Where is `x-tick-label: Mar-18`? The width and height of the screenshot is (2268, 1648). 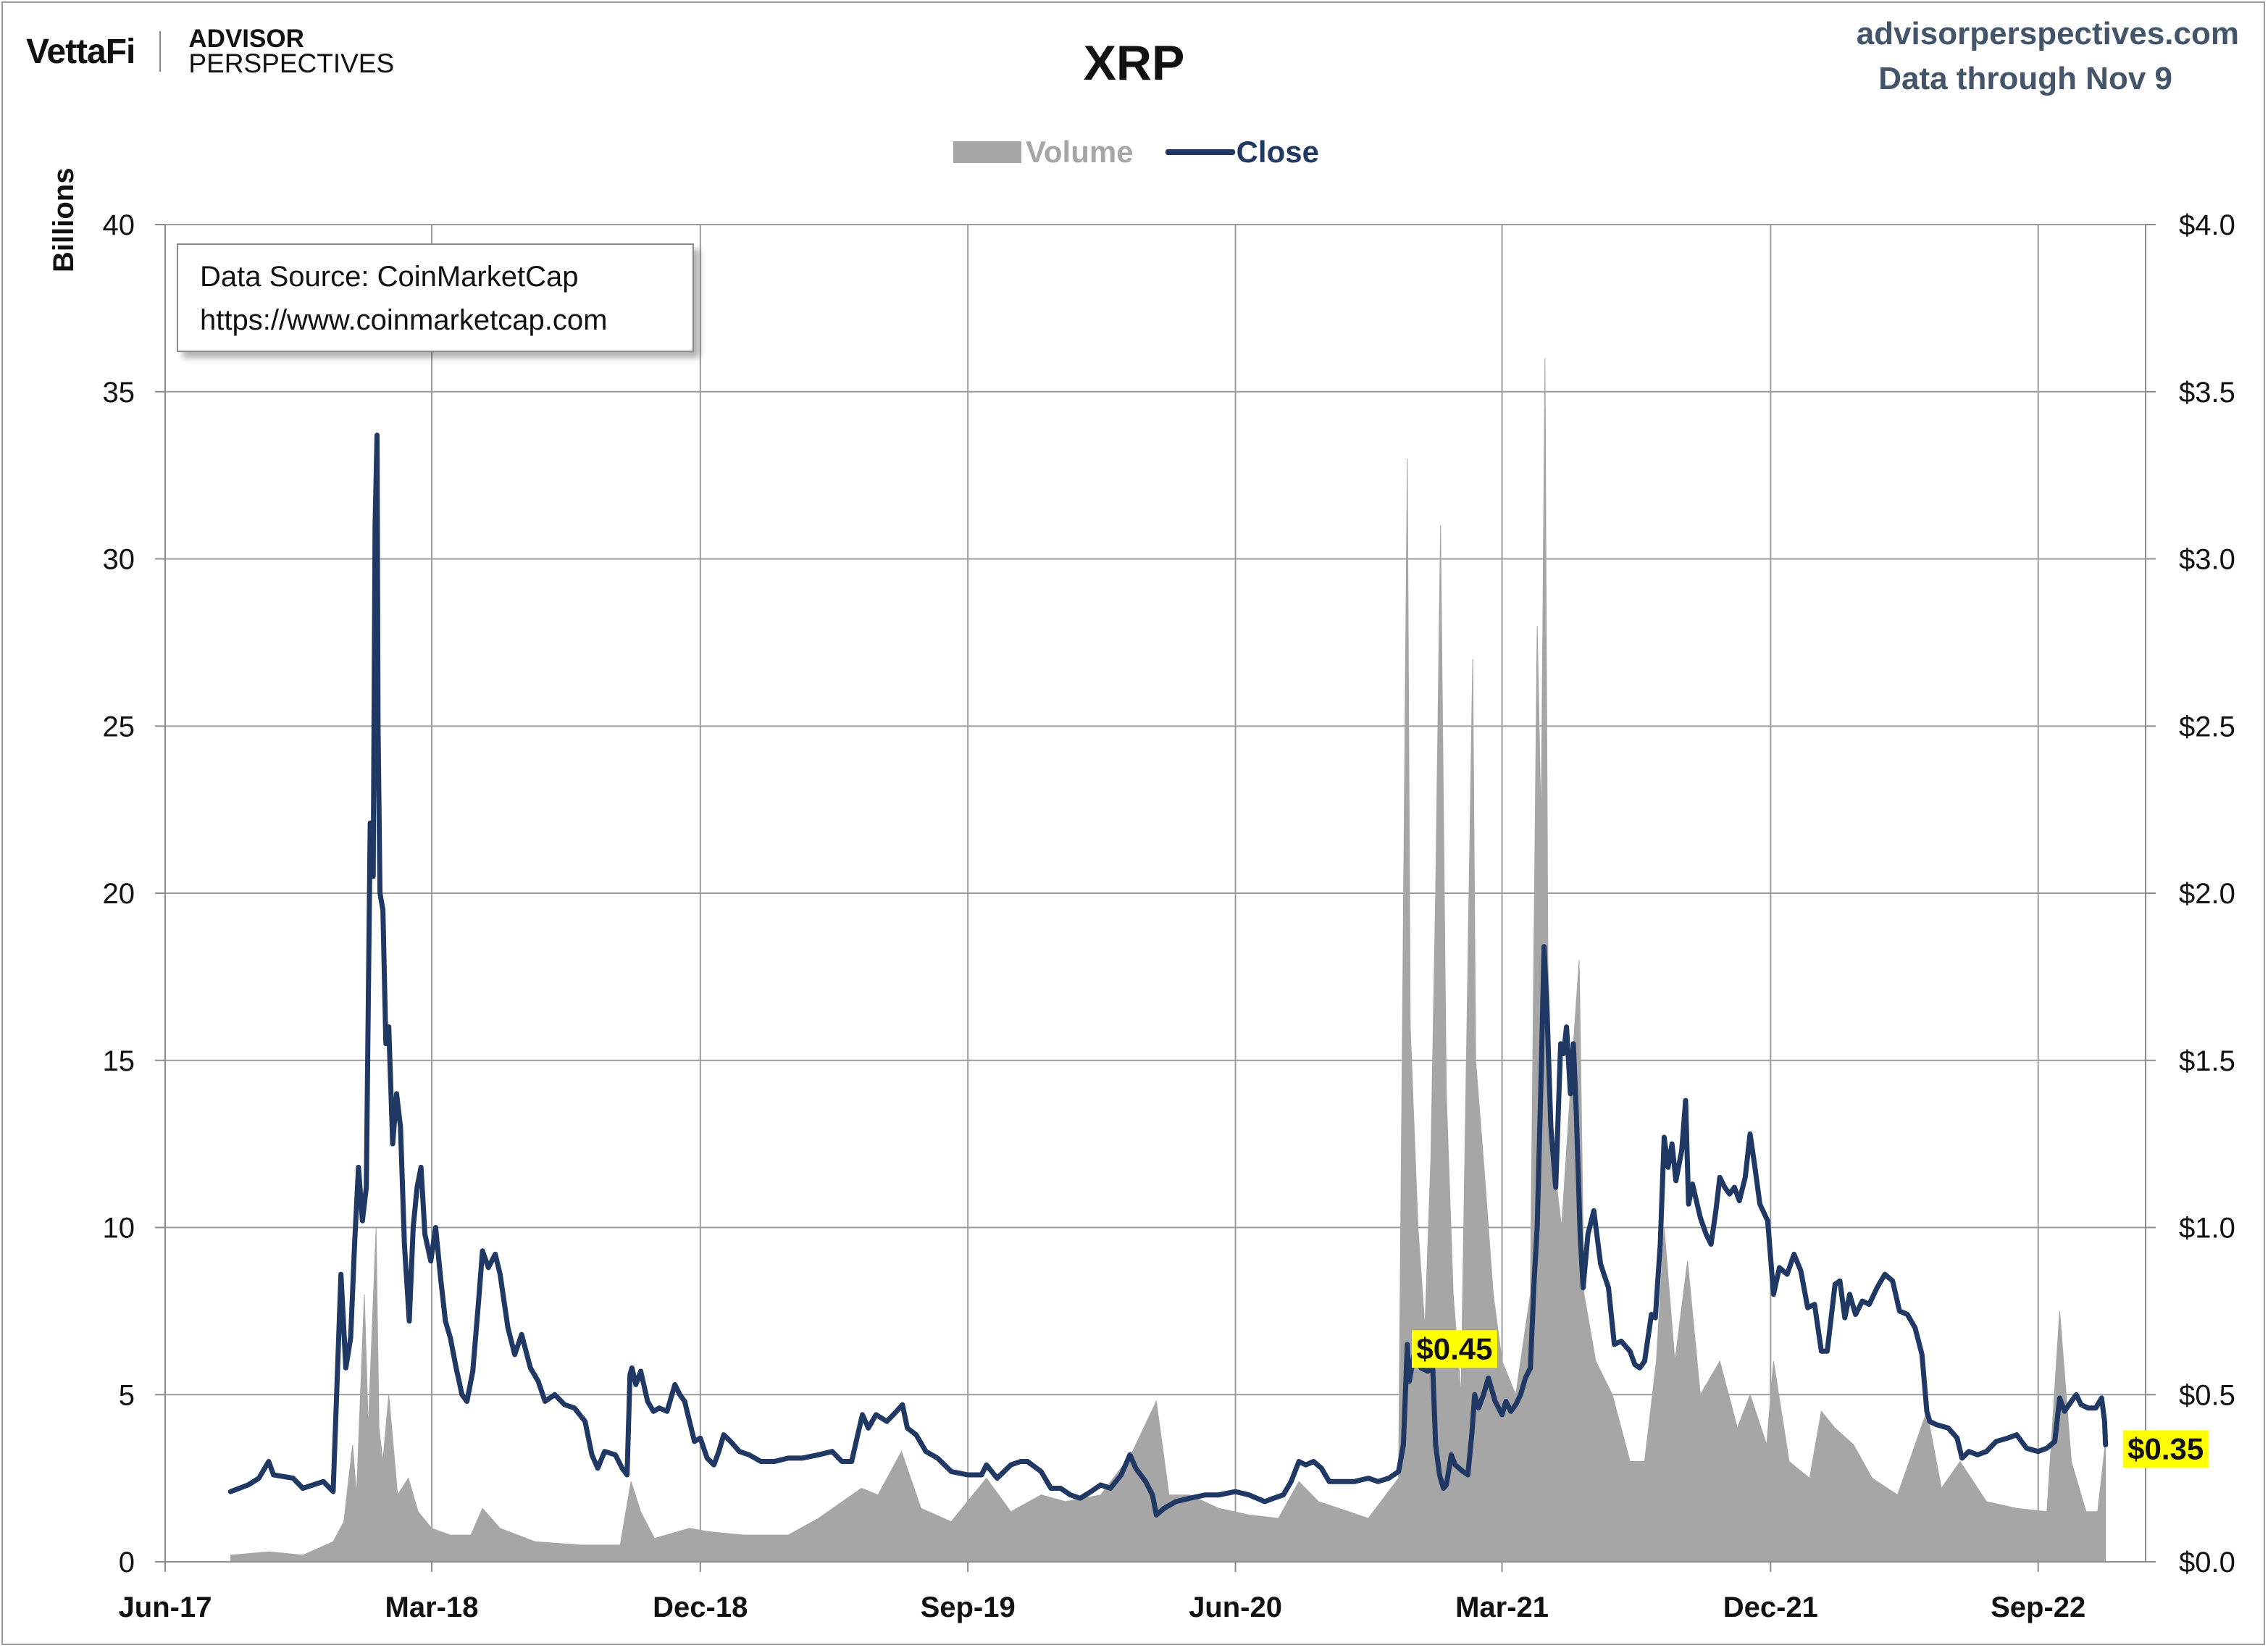
x-tick-label: Mar-18 is located at coordinates (432, 1607).